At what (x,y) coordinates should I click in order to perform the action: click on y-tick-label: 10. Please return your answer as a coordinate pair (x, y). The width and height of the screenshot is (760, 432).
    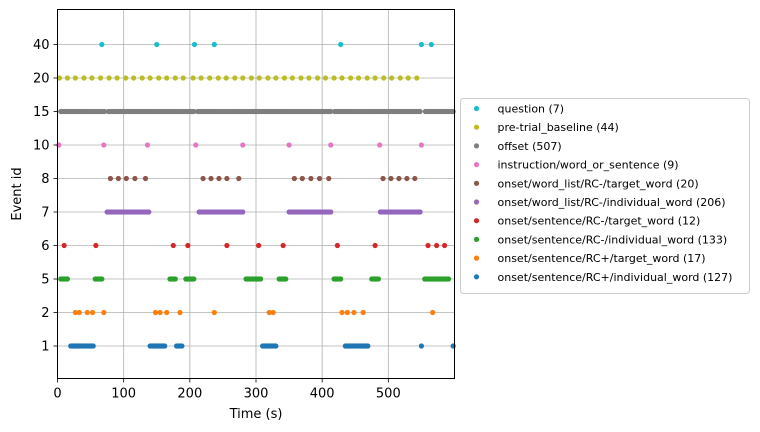
    Looking at the image, I should click on (41, 146).